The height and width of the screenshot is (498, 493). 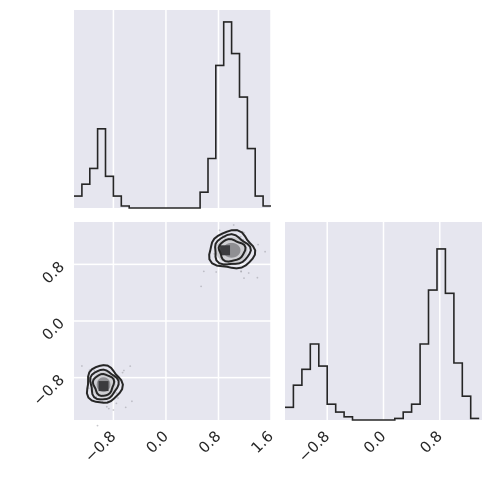 I want to click on density-panel-y-tick-labels: −0.8 0.0 0.8, so click(x=49, y=334).